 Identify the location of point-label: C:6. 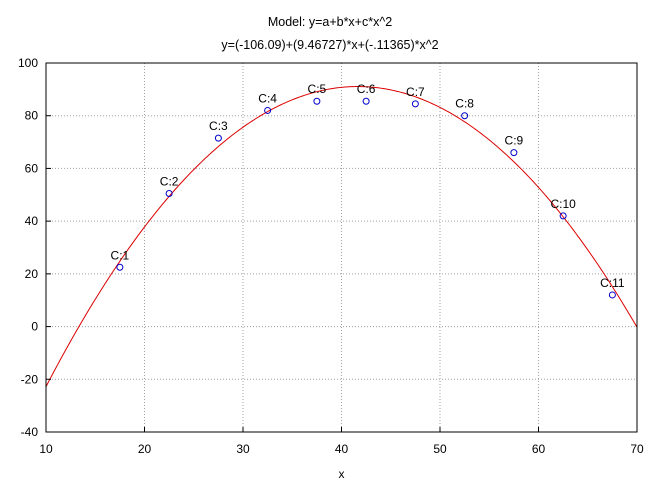
(366, 89).